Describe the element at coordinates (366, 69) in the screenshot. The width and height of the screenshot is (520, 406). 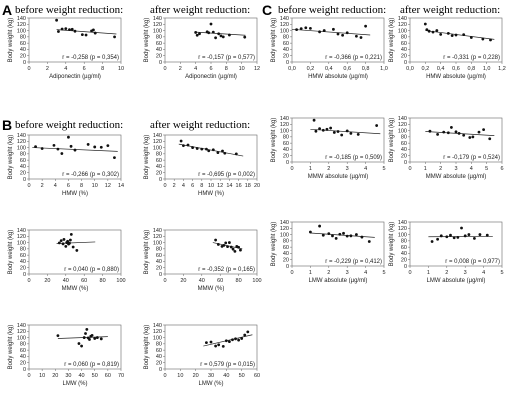
I see `x-tick-label: 0,8` at that location.